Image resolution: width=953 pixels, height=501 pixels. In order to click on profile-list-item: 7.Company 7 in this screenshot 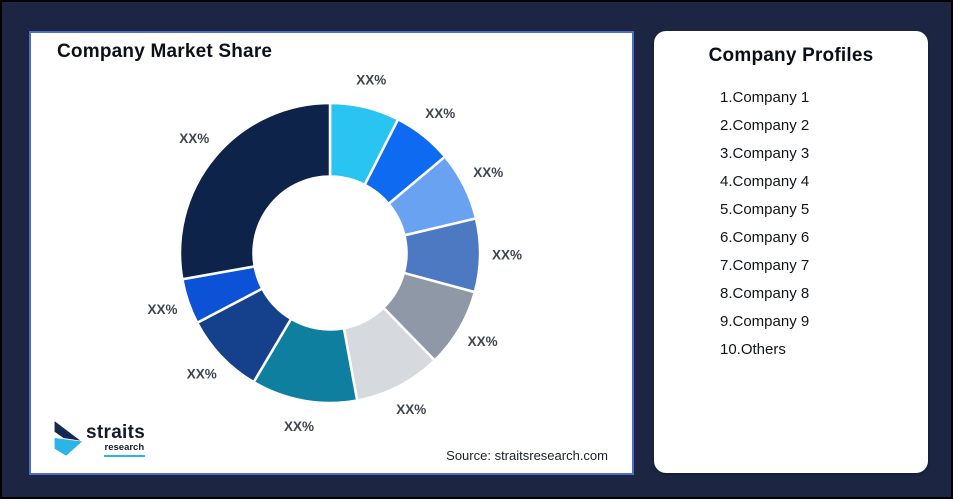, I will do `click(765, 265)`.